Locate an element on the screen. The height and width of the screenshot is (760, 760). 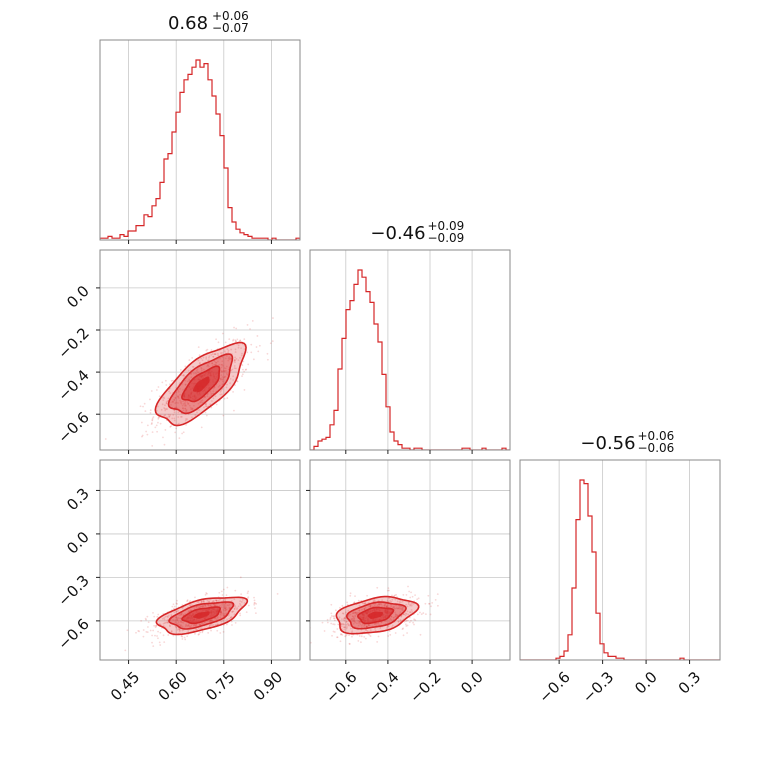
x-tick-label: 0.90 is located at coordinates (268, 686).